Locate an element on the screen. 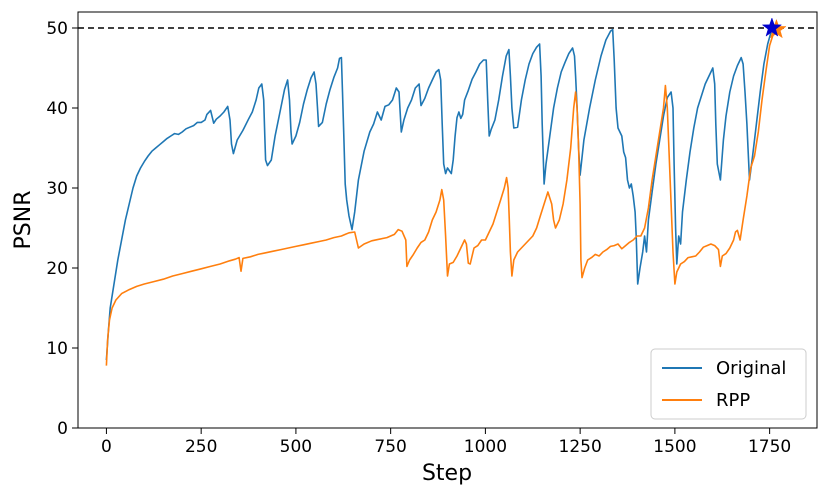 The image size is (830, 498). y-tick-label: 20 is located at coordinates (57, 269).